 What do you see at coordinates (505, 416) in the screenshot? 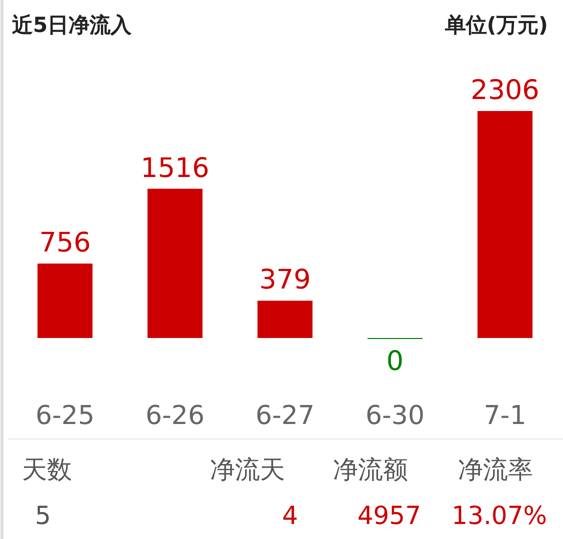
I see `x-tick-label: 7-1` at bounding box center [505, 416].